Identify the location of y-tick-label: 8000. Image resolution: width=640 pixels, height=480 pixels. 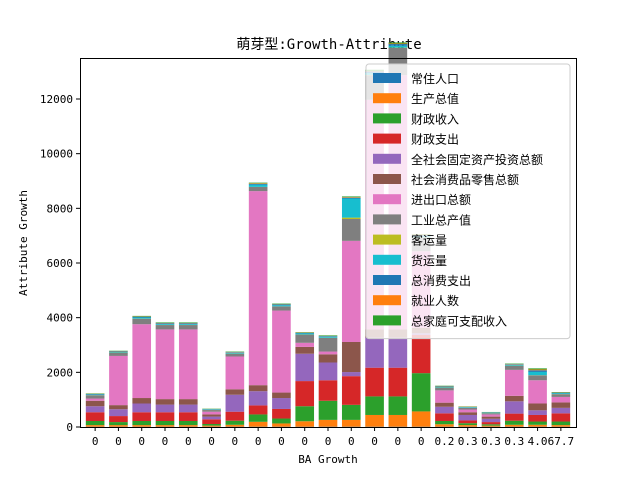
(60, 208).